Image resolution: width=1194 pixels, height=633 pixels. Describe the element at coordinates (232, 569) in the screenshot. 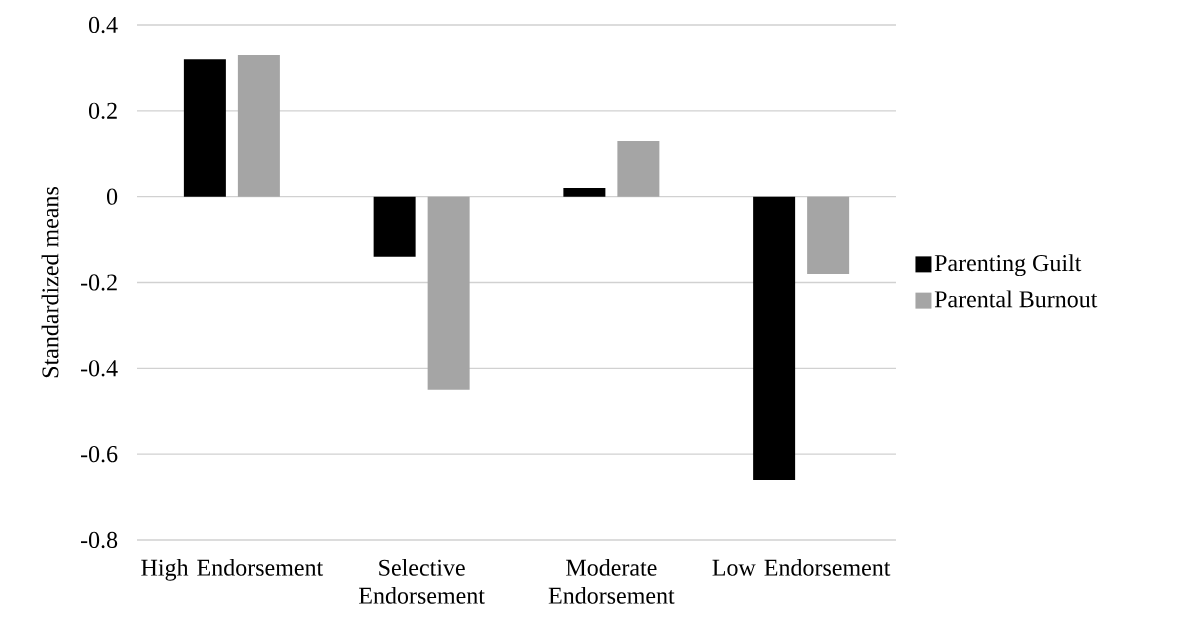

I see `x-tick-label: High Endorsement` at that location.